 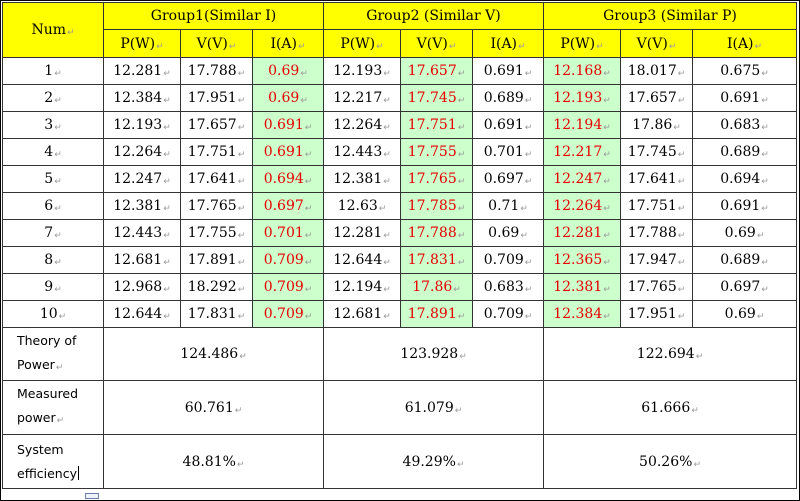 What do you see at coordinates (362, 206) in the screenshot?
I see `value-cell: 12.63↵` at bounding box center [362, 206].